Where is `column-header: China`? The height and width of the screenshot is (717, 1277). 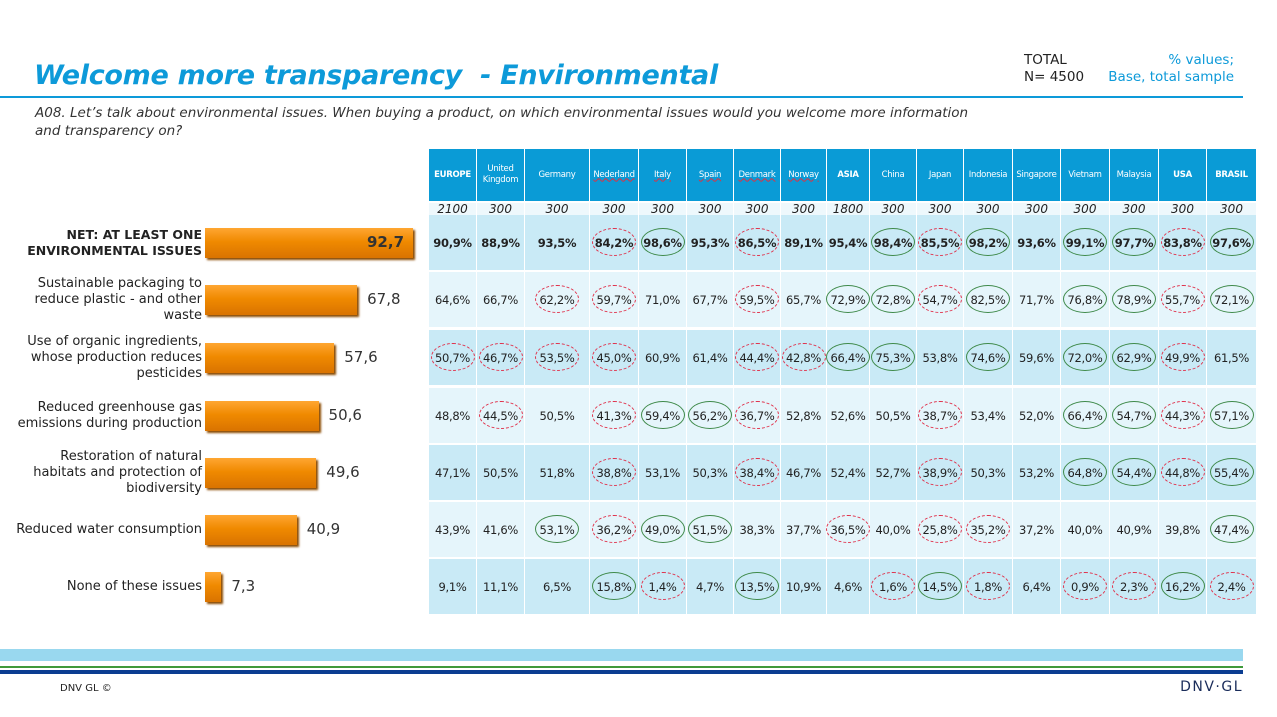 column-header: China is located at coordinates (893, 175).